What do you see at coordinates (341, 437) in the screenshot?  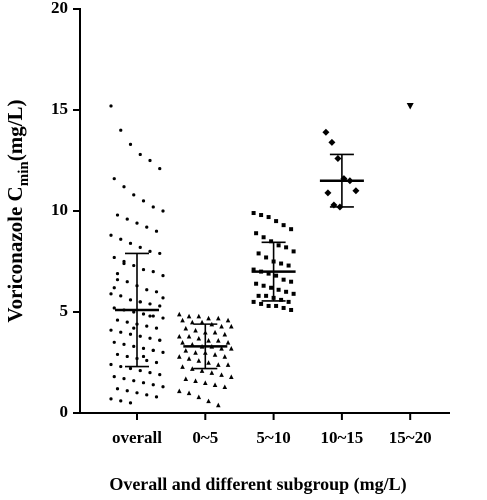 I see `x-tick-label: 10~15` at bounding box center [341, 437].